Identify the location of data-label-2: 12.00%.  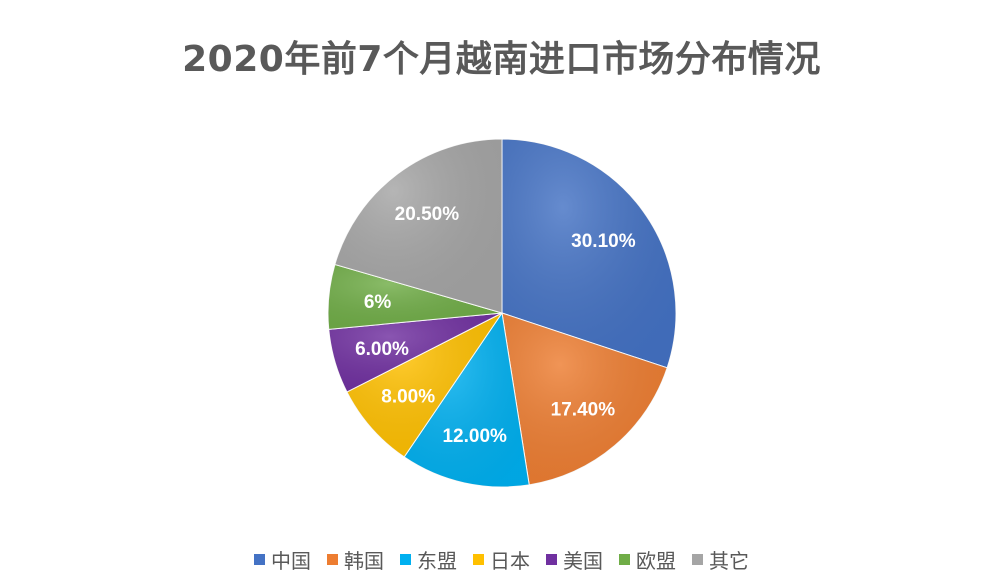
(474, 436).